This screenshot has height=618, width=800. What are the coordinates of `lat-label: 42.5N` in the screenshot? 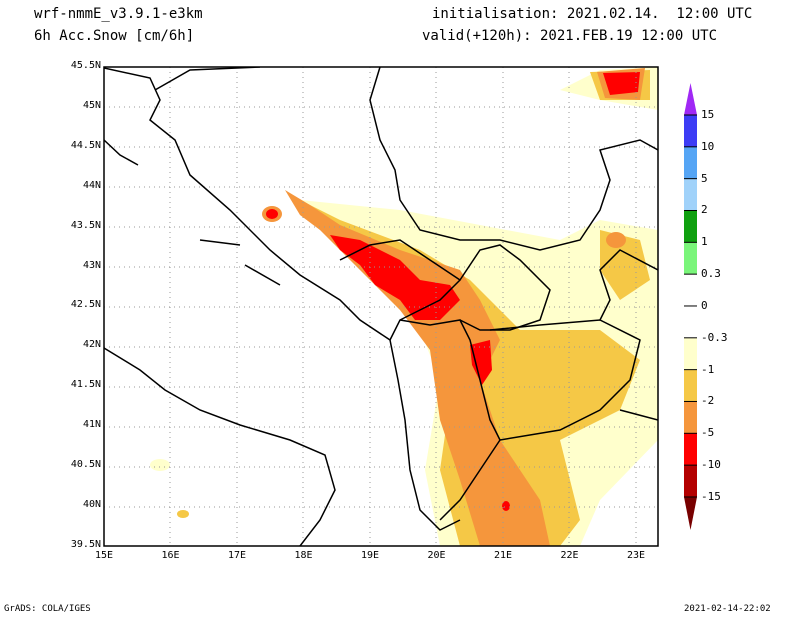 It's located at (85, 305).